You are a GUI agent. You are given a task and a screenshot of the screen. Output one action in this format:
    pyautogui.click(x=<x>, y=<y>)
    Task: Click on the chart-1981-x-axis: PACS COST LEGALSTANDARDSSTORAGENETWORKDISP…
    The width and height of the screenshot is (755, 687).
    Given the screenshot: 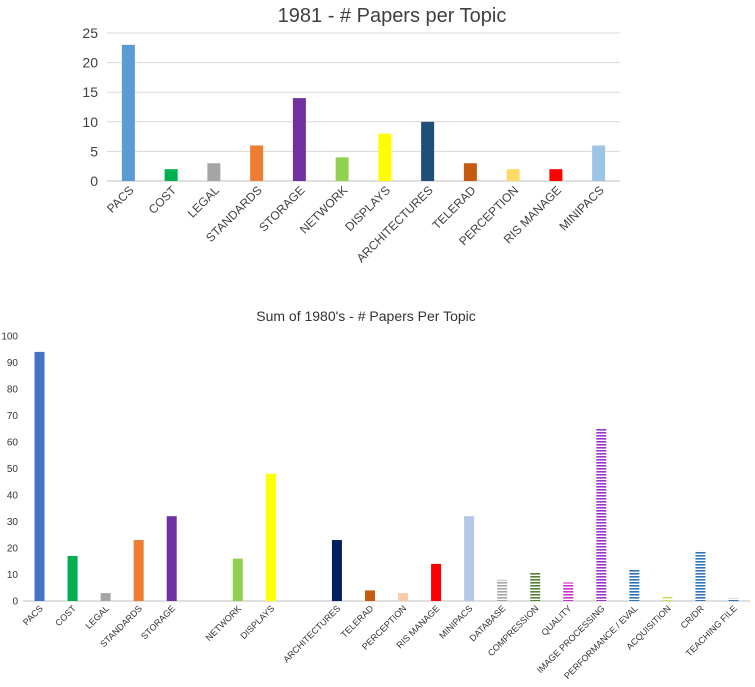 What is the action you would take?
    pyautogui.click(x=355, y=224)
    